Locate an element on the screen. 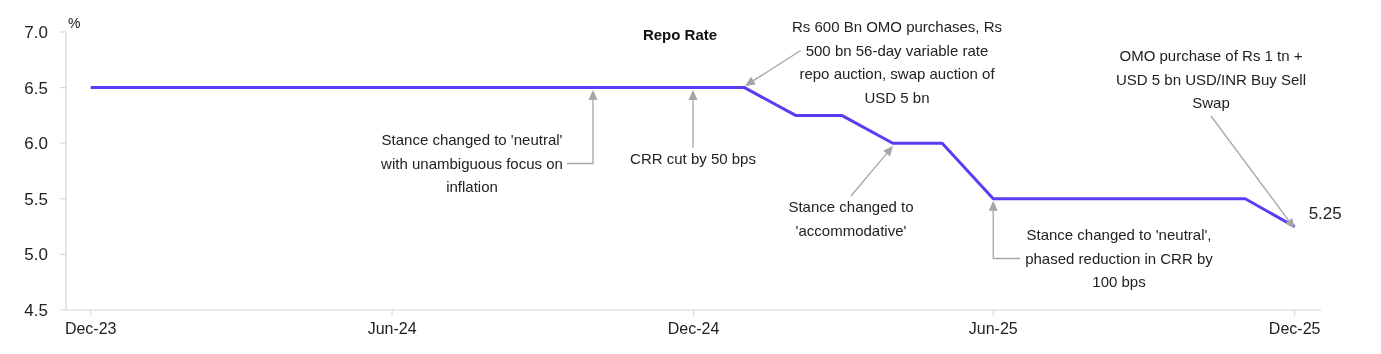  y-tick-label: 6.0 is located at coordinates (36, 144).